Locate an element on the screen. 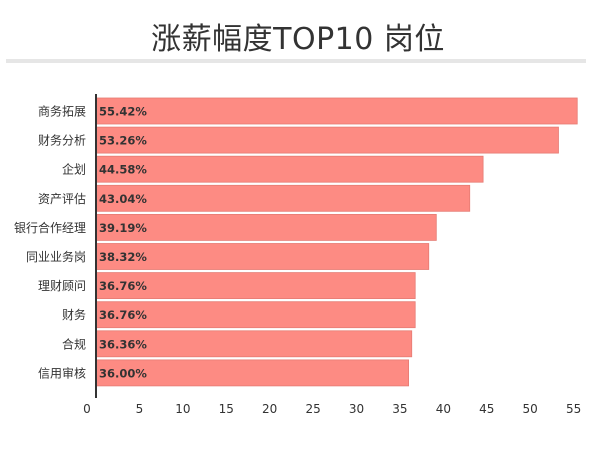  category-label: 财务分析 is located at coordinates (62, 140).